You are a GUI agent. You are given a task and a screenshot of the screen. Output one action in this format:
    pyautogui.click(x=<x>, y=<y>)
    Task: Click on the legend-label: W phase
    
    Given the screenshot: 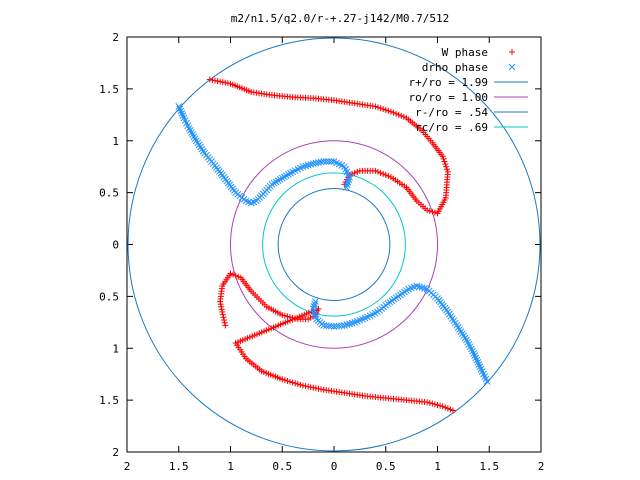 What is the action you would take?
    pyautogui.click(x=465, y=52)
    